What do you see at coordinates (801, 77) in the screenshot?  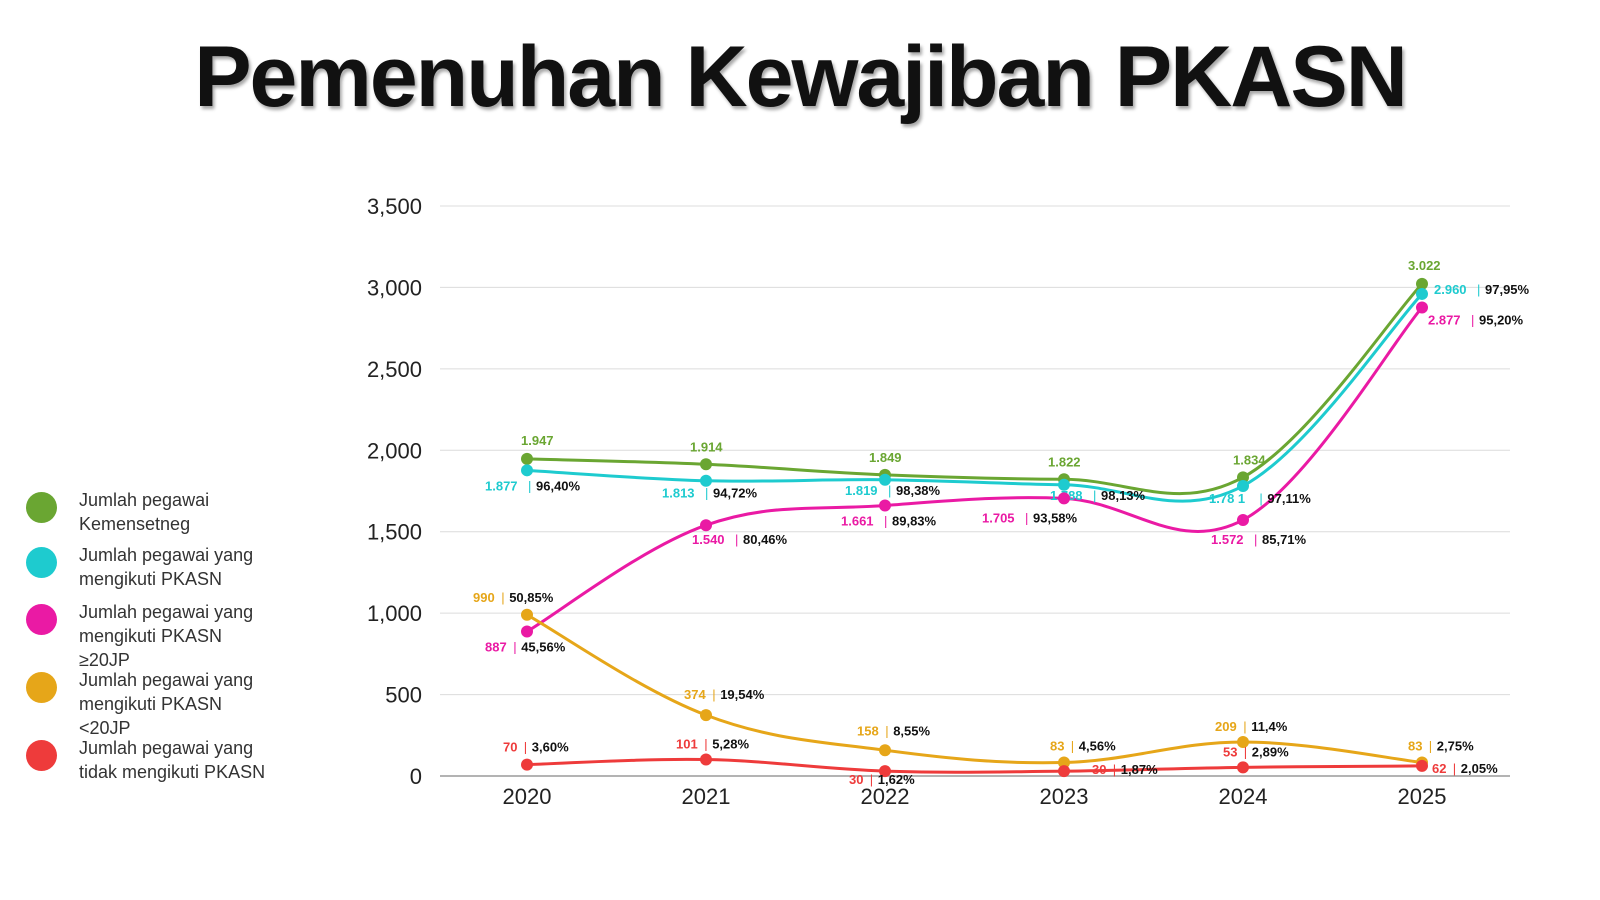 I see `page-title: Pemenuhan Kewajiban PKASN` at bounding box center [801, 77].